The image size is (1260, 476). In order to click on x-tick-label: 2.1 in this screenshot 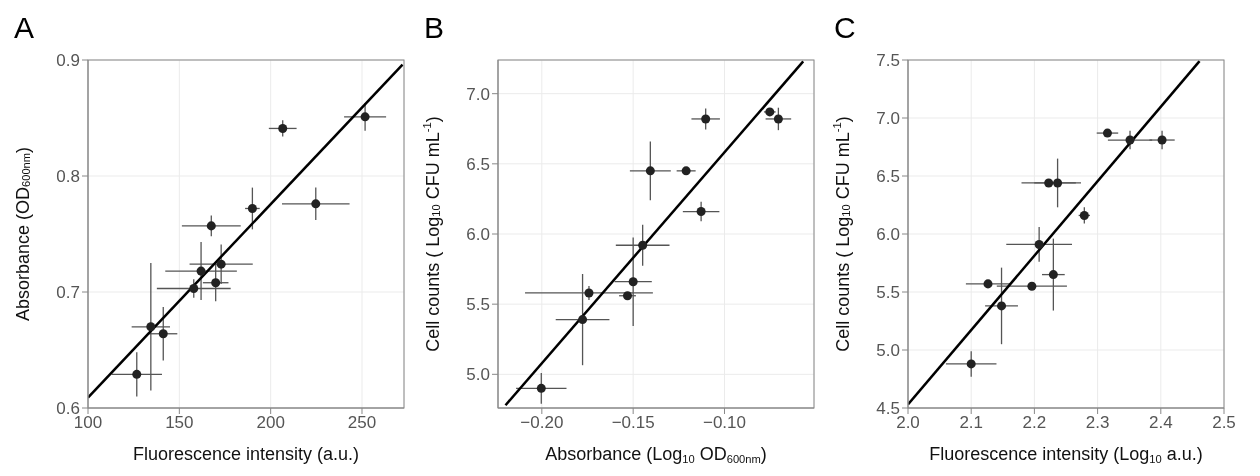, I will do `click(971, 423)`.